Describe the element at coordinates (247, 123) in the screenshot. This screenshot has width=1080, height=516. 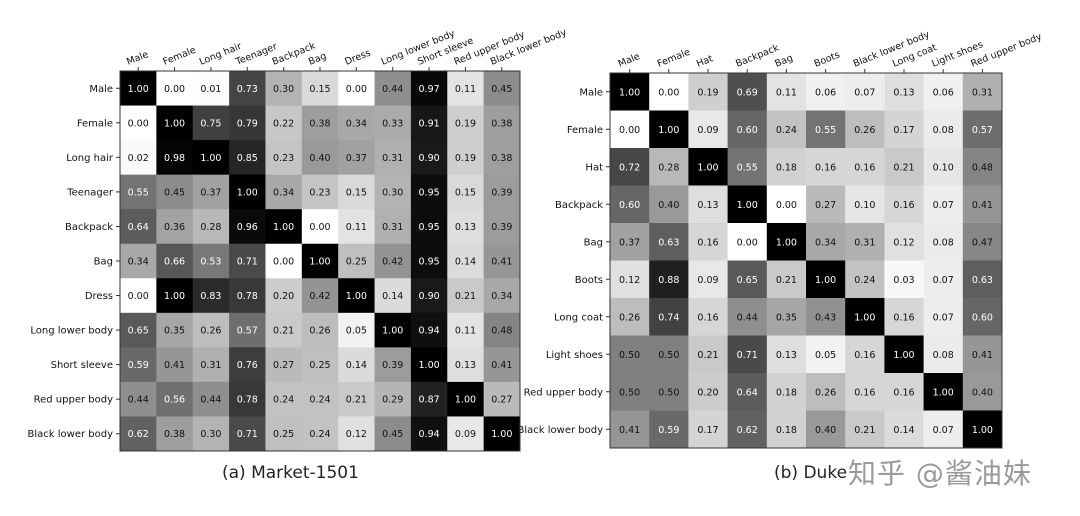
I see `cell-value-label: 0.79` at that location.